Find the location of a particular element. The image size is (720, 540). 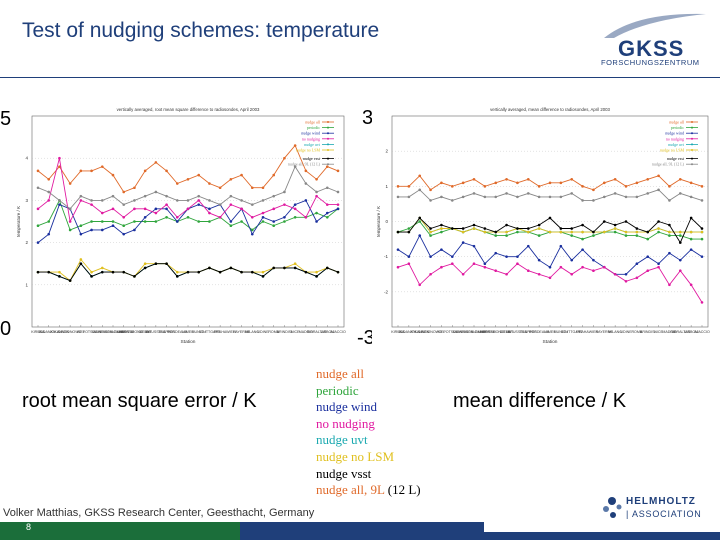

x-tick-label: MEININGEN is located at coordinates (102, 332).